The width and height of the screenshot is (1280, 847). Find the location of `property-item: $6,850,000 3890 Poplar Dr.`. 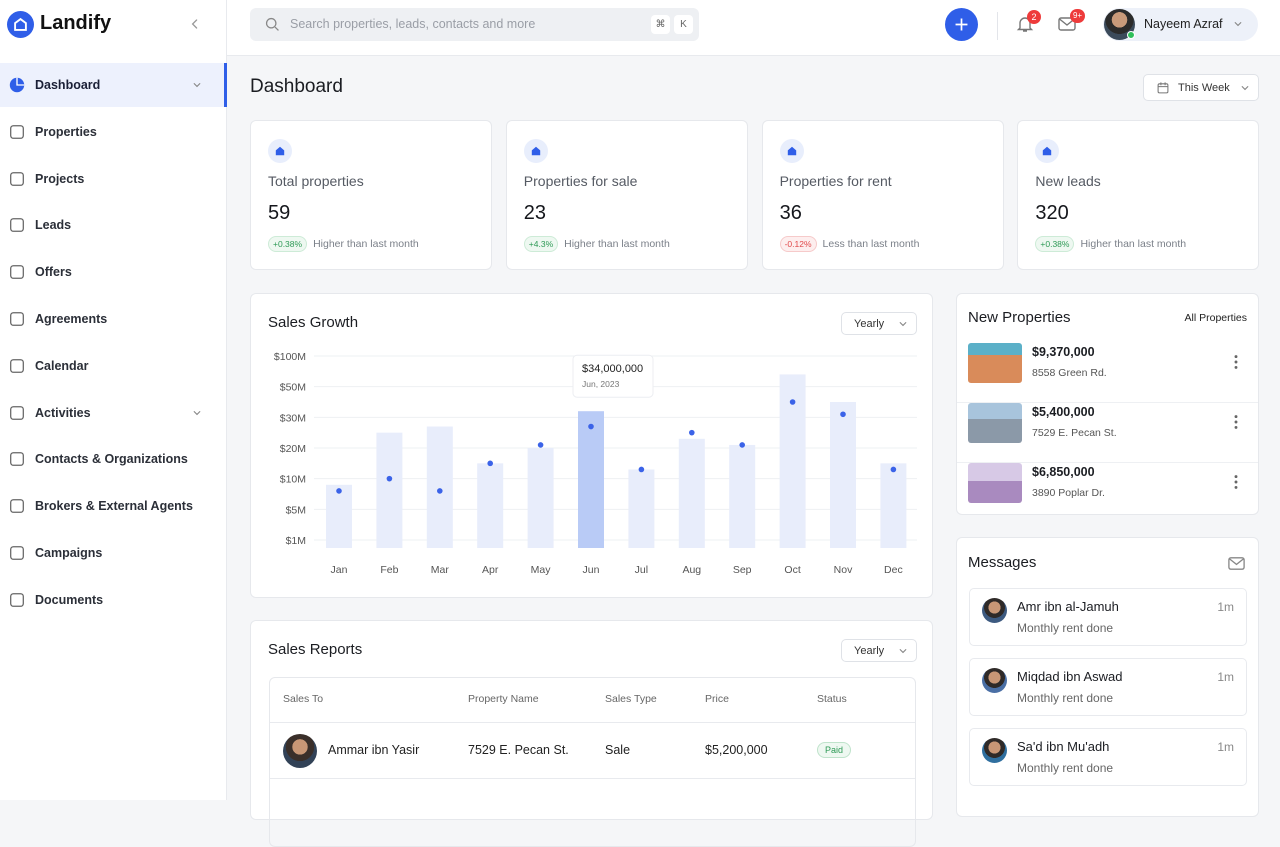

property-item: $6,850,000 3890 Poplar Dr. is located at coordinates (1107, 493).